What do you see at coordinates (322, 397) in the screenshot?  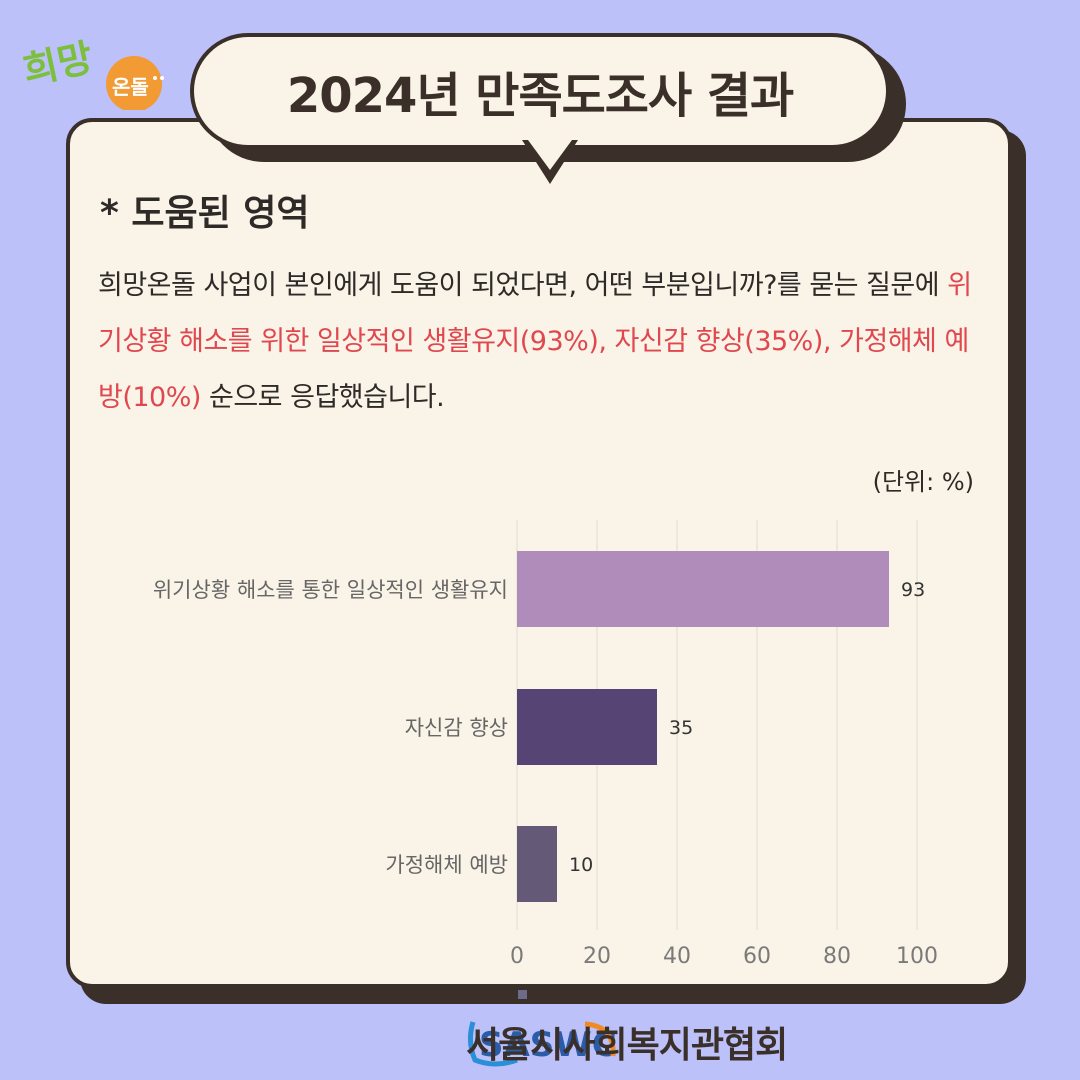 I see `description-text-end: 순으로 응답했습니다.` at bounding box center [322, 397].